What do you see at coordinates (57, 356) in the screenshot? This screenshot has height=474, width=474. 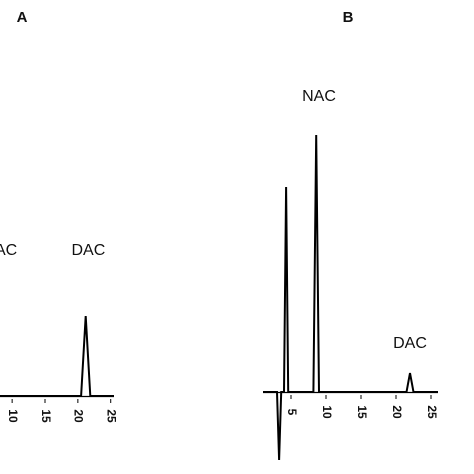 I see `trace` at bounding box center [57, 356].